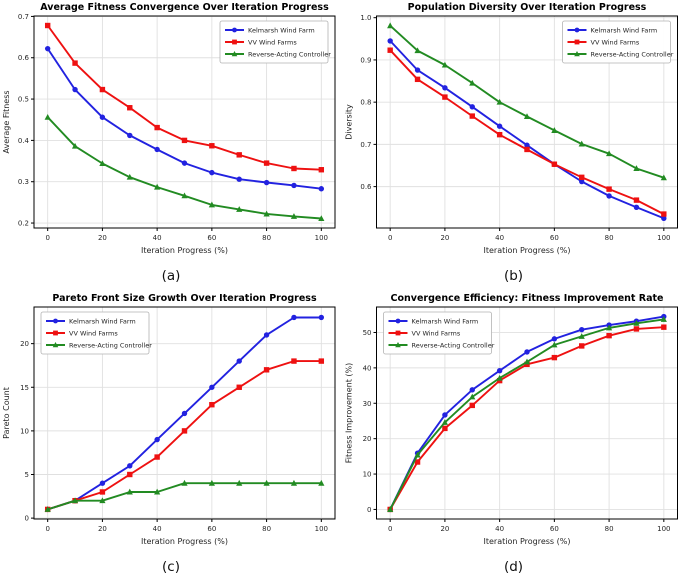  Describe the element at coordinates (24, 344) in the screenshot. I see `y-tick-label: 20` at that location.